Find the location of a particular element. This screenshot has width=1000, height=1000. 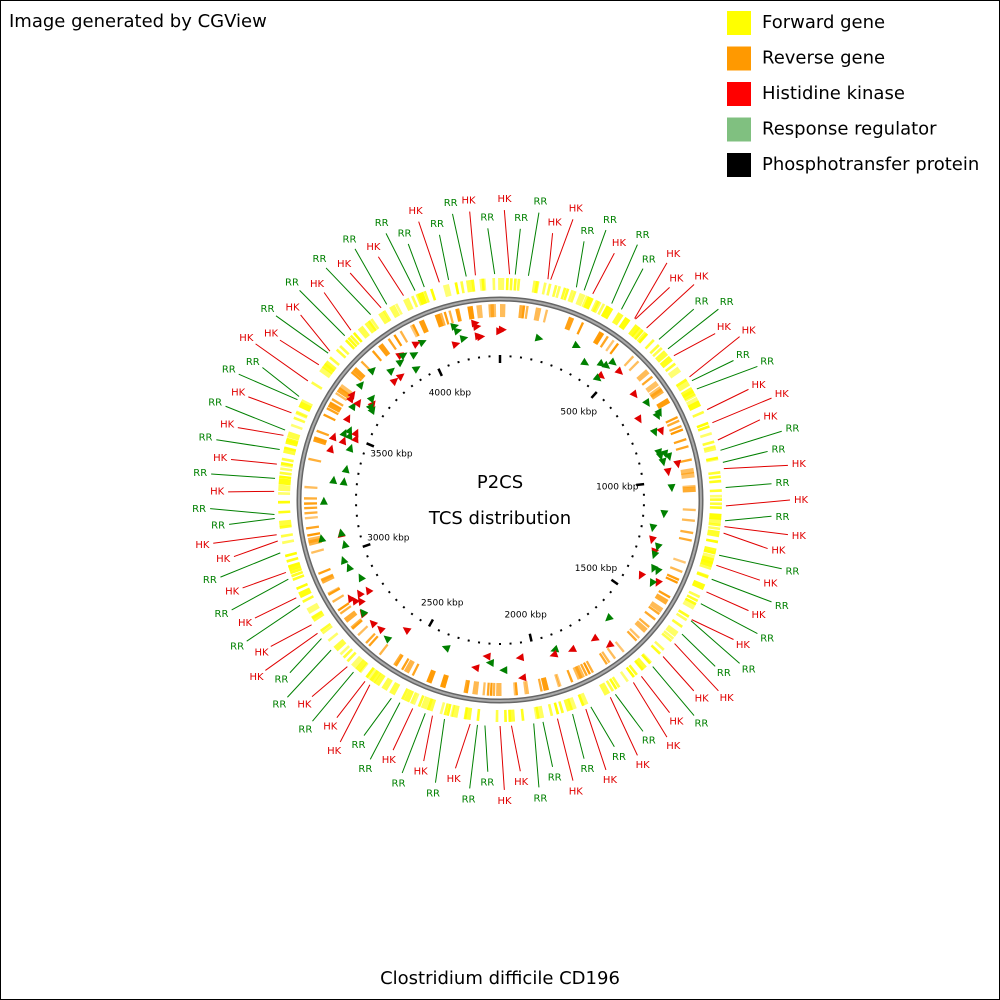

center-title: P2CS is located at coordinates (500, 482).